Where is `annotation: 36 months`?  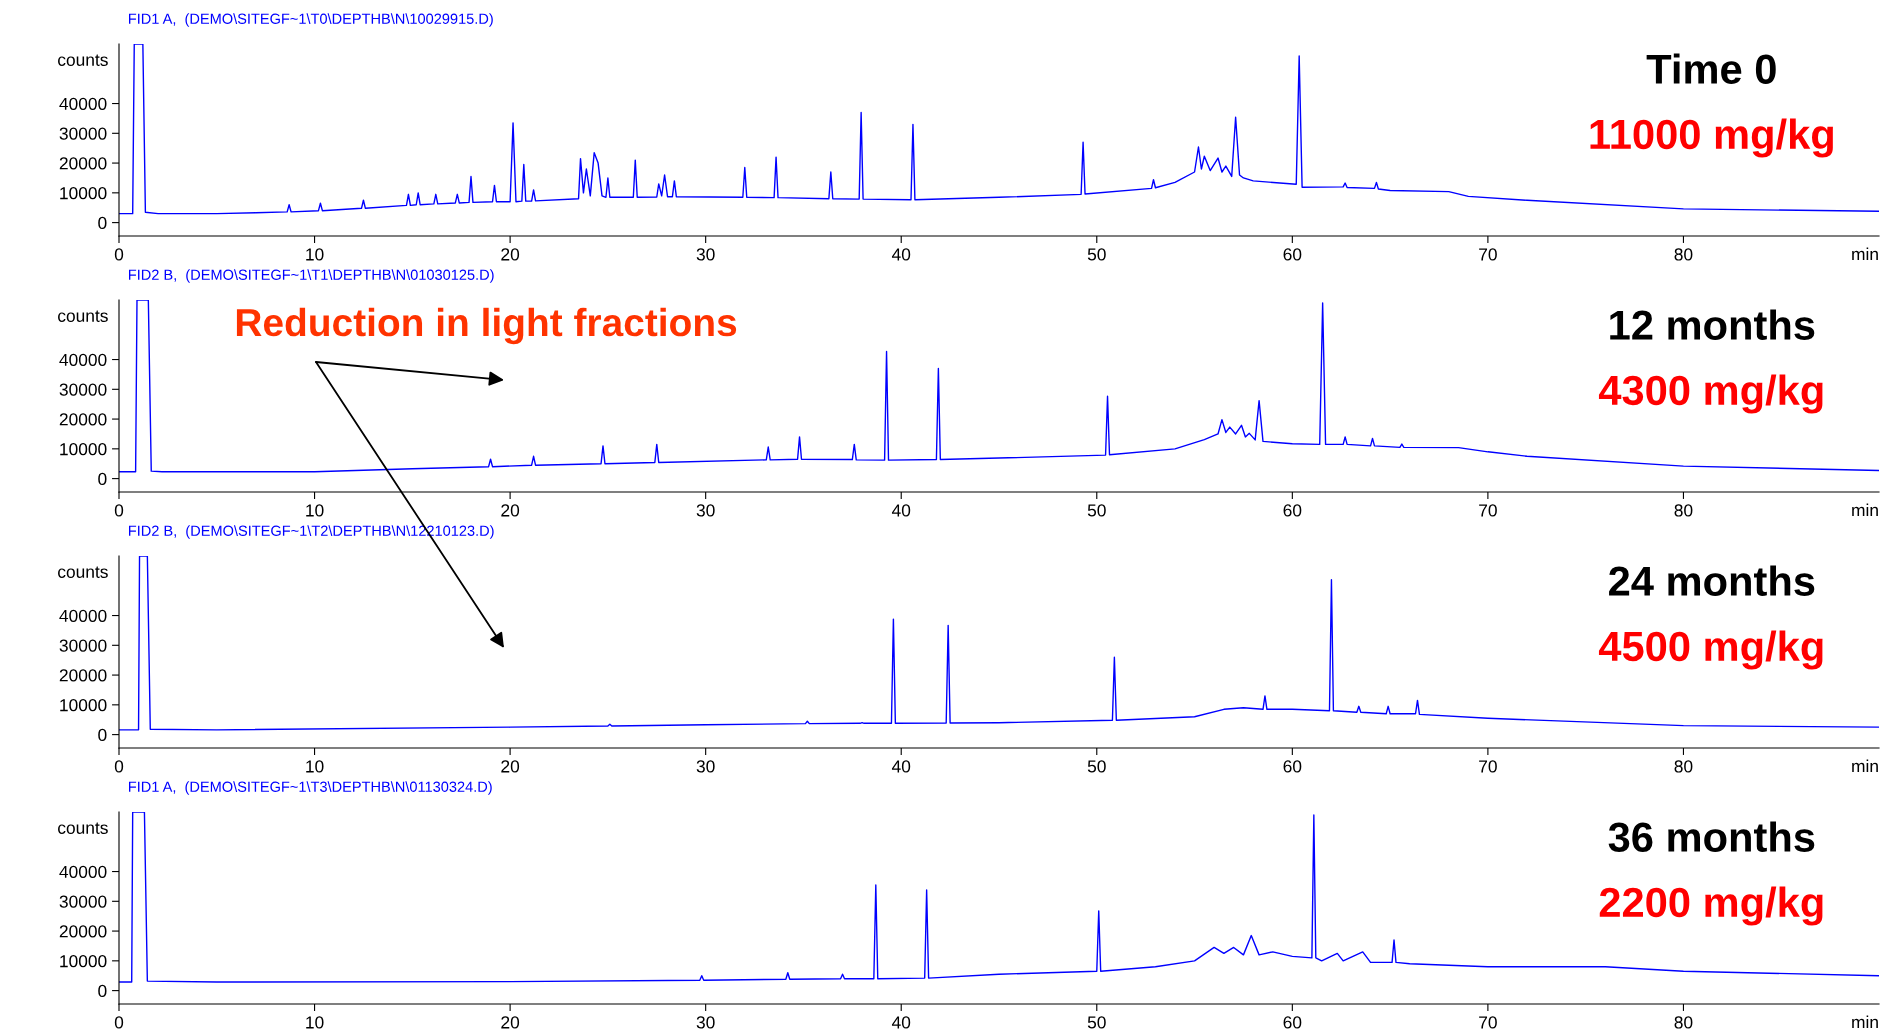 annotation: 36 months is located at coordinates (1711, 837).